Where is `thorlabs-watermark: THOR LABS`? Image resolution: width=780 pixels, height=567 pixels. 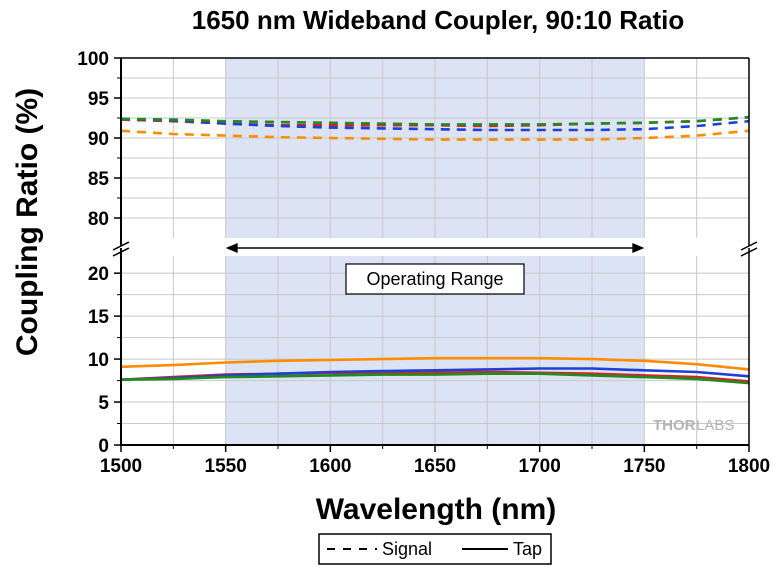
thorlabs-watermark: THOR LABS is located at coordinates (693, 425).